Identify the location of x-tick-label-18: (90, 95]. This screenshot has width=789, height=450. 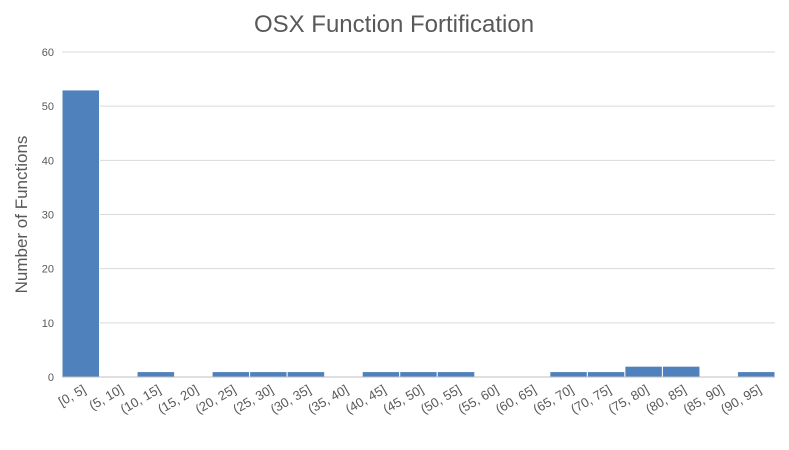
(741, 399).